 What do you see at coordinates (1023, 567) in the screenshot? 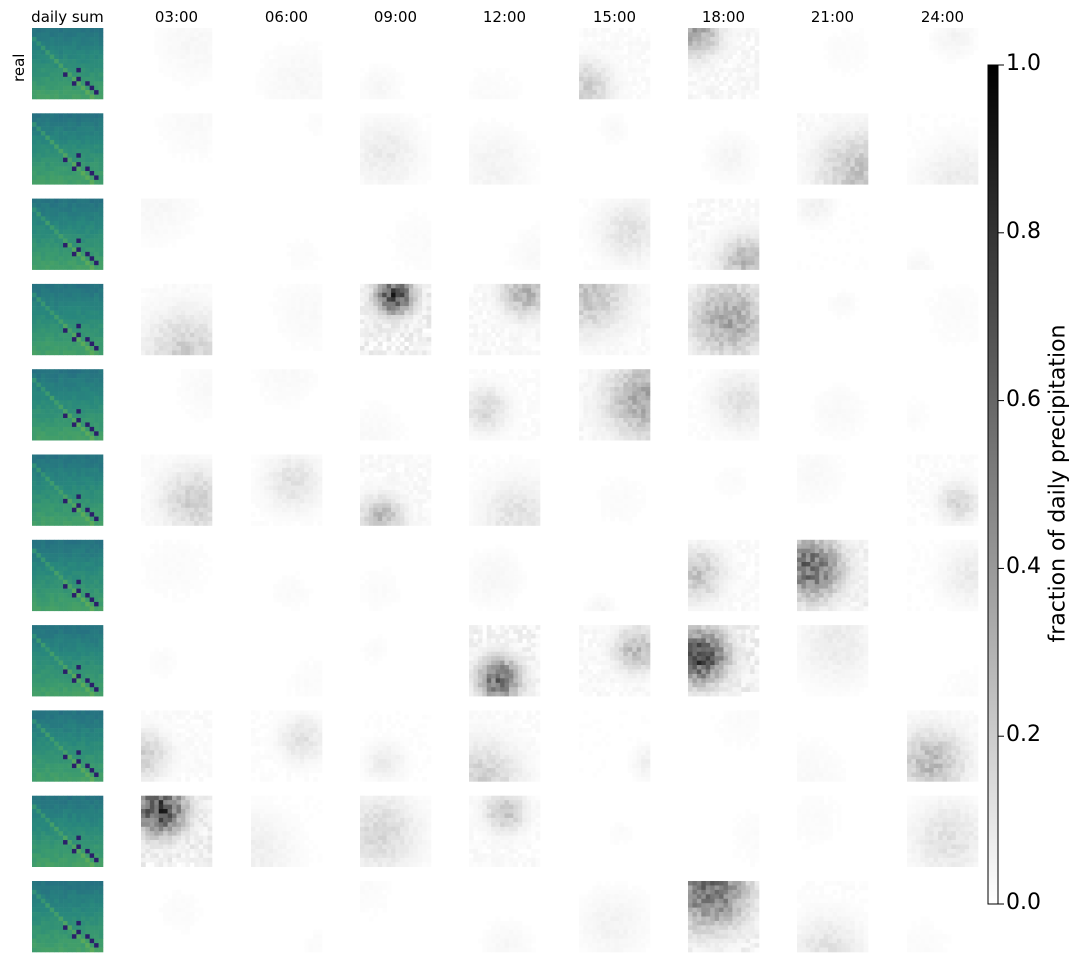
I see `colorbar-tick-label: 0.4` at bounding box center [1023, 567].